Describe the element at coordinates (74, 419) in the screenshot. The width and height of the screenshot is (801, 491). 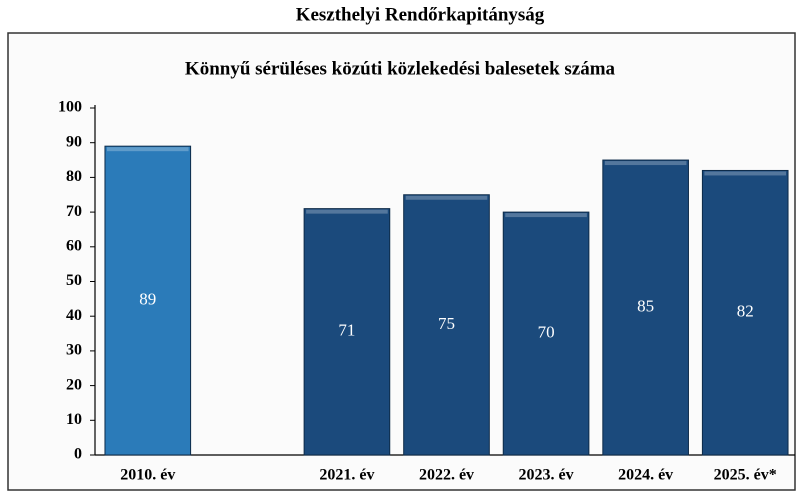
I see `y-tick-label: 10` at that location.